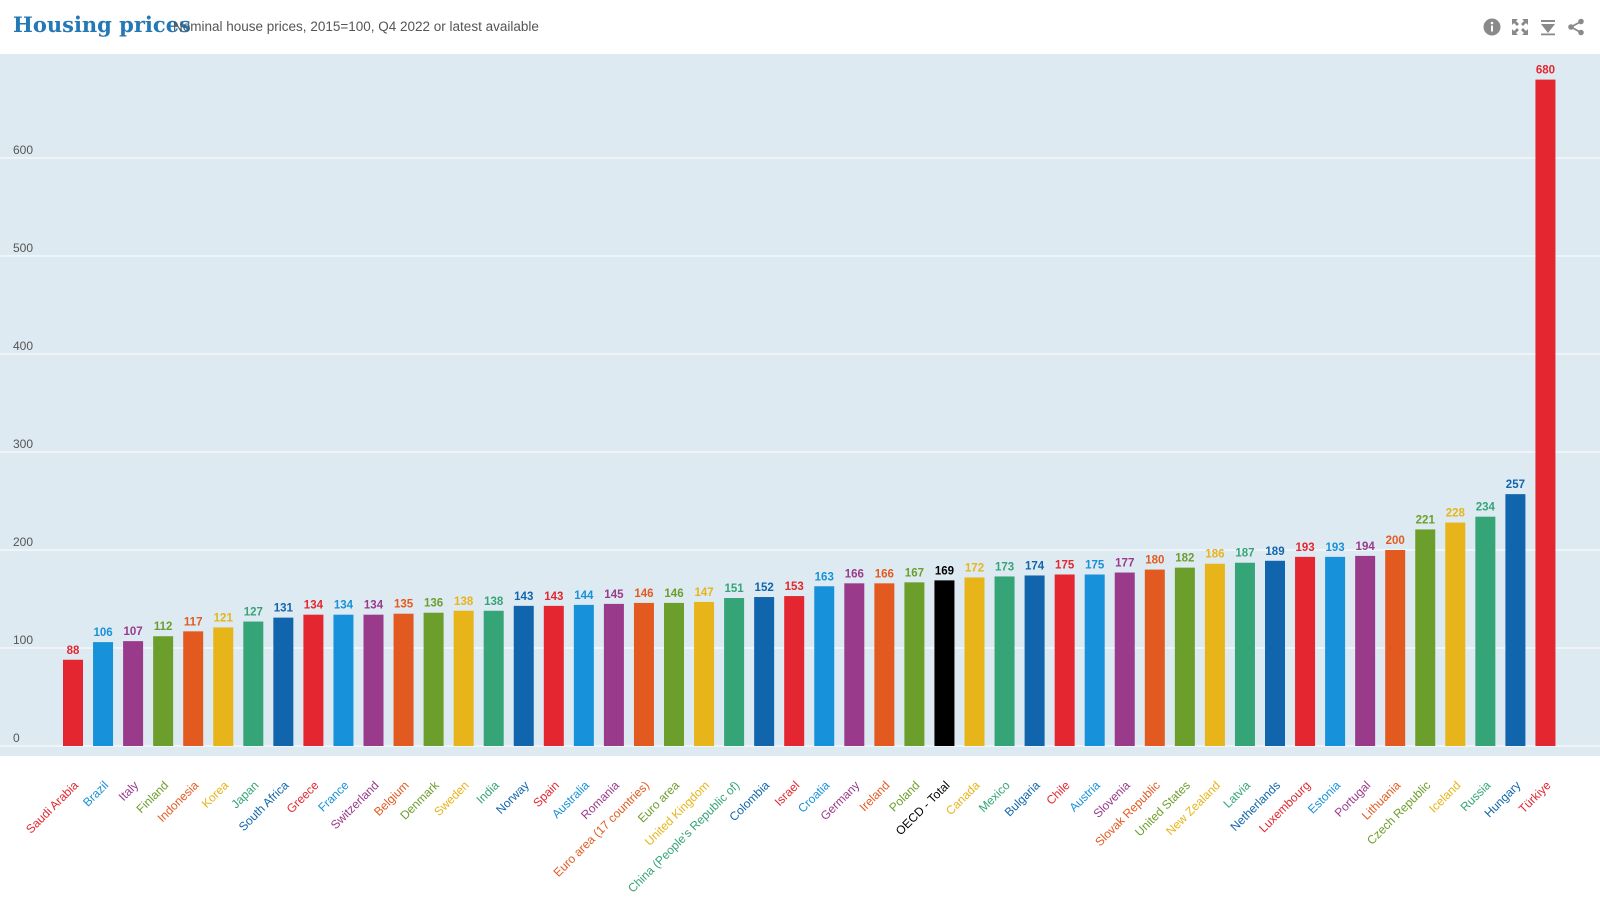  I want to click on data-label: 112, so click(163, 627).